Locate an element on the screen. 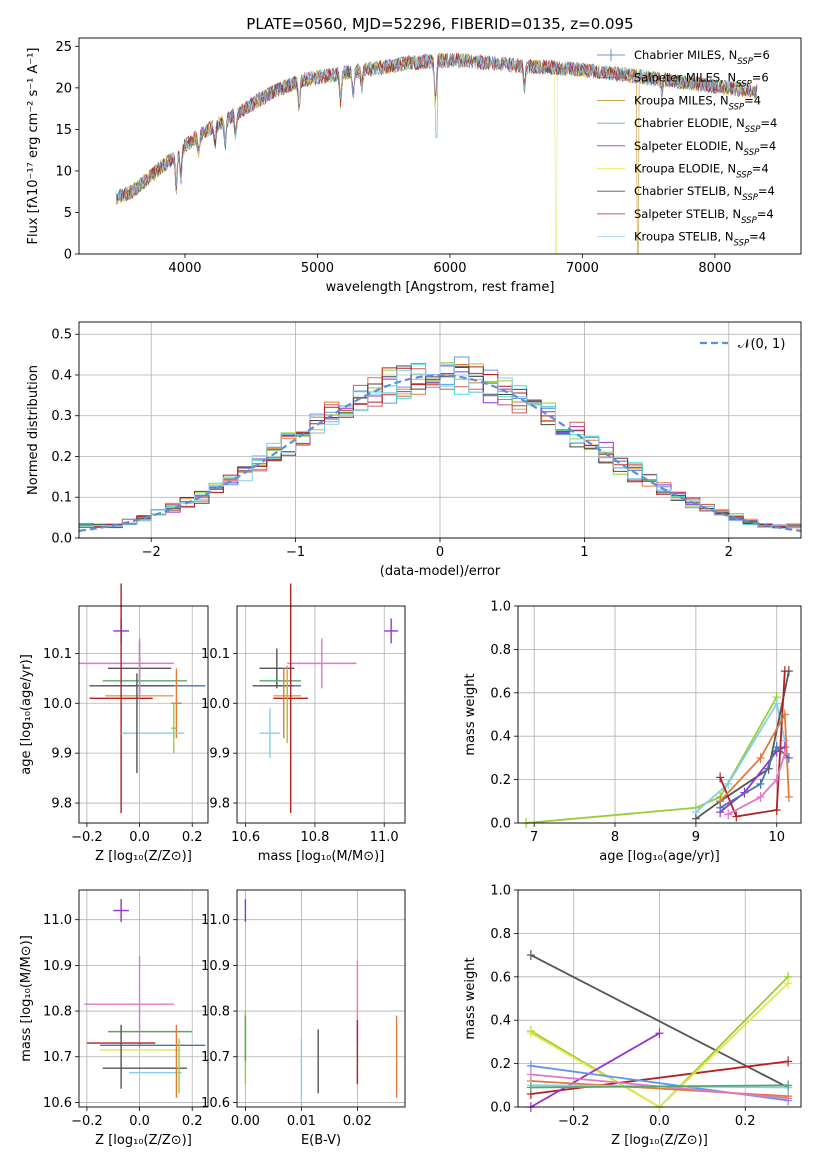  spectrum-series-line is located at coordinates (436, 129).